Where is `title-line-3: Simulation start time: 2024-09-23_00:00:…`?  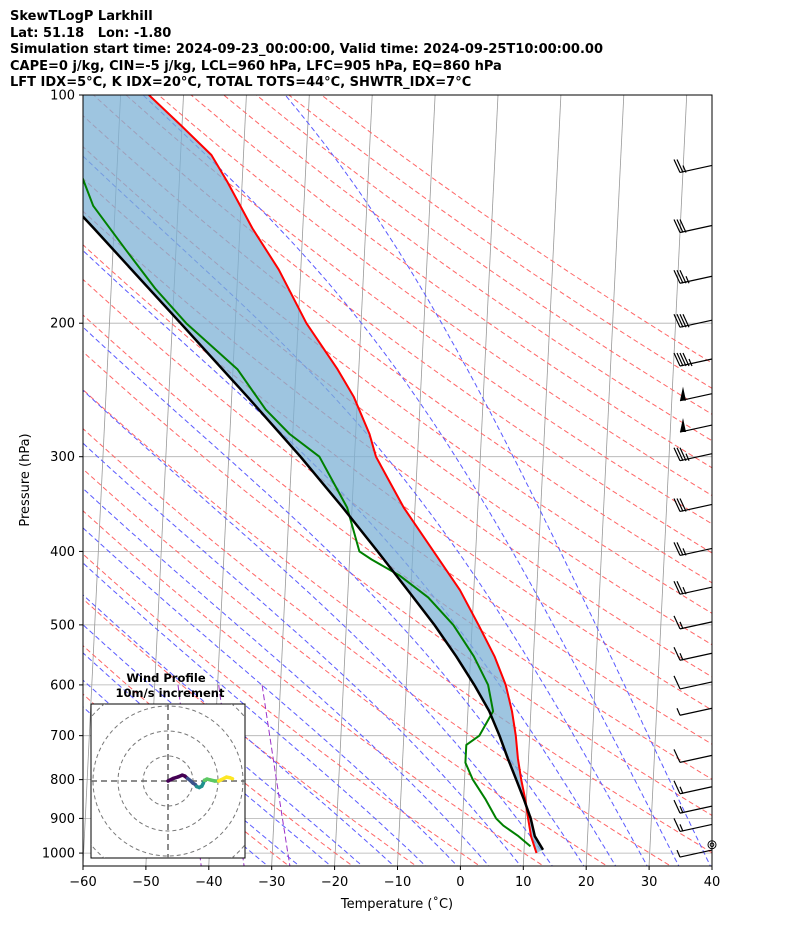 title-line-3: Simulation start time: 2024-09-23_00:00:… is located at coordinates (306, 49).